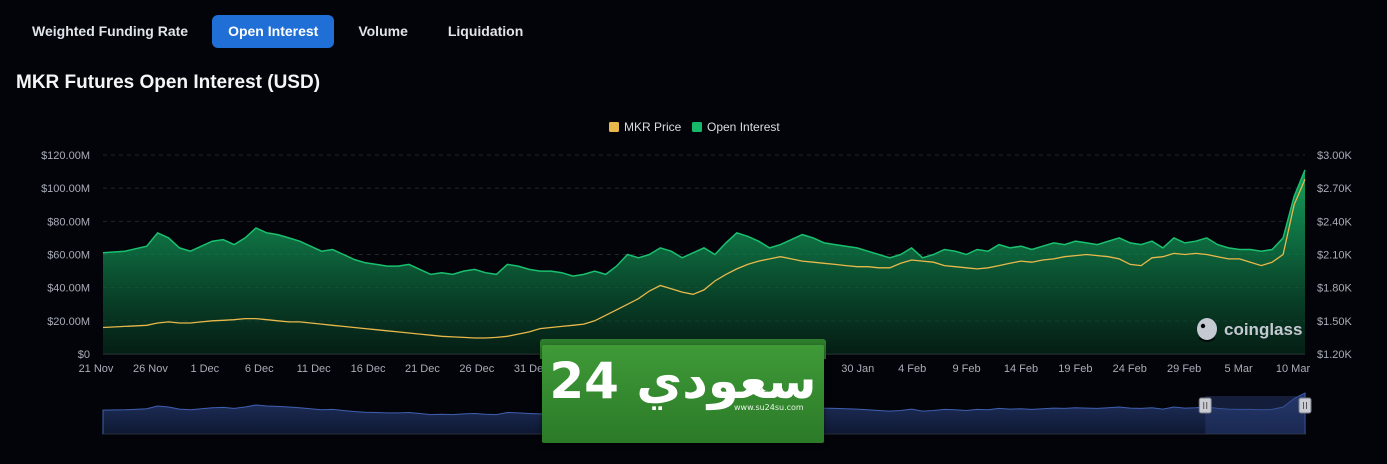  What do you see at coordinates (65, 156) in the screenshot?
I see `y-left-tick-label: $120.00M` at bounding box center [65, 156].